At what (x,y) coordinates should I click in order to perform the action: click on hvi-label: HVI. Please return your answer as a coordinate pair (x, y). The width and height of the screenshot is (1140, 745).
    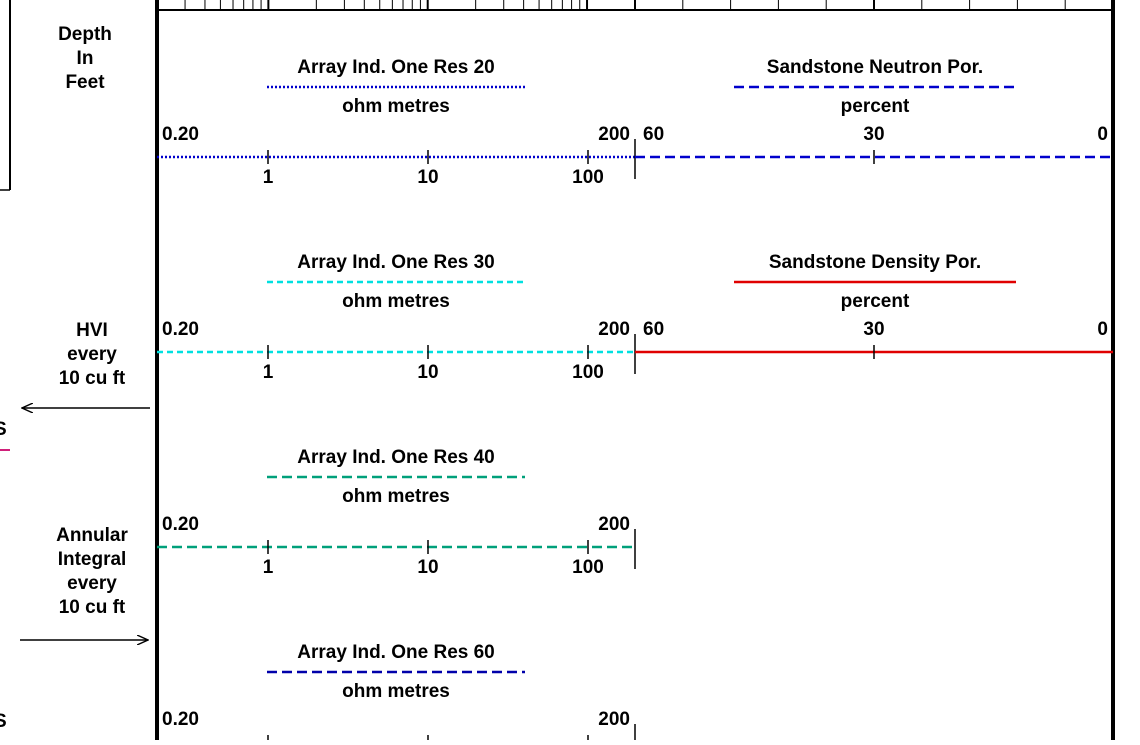
    Looking at the image, I should click on (92, 330).